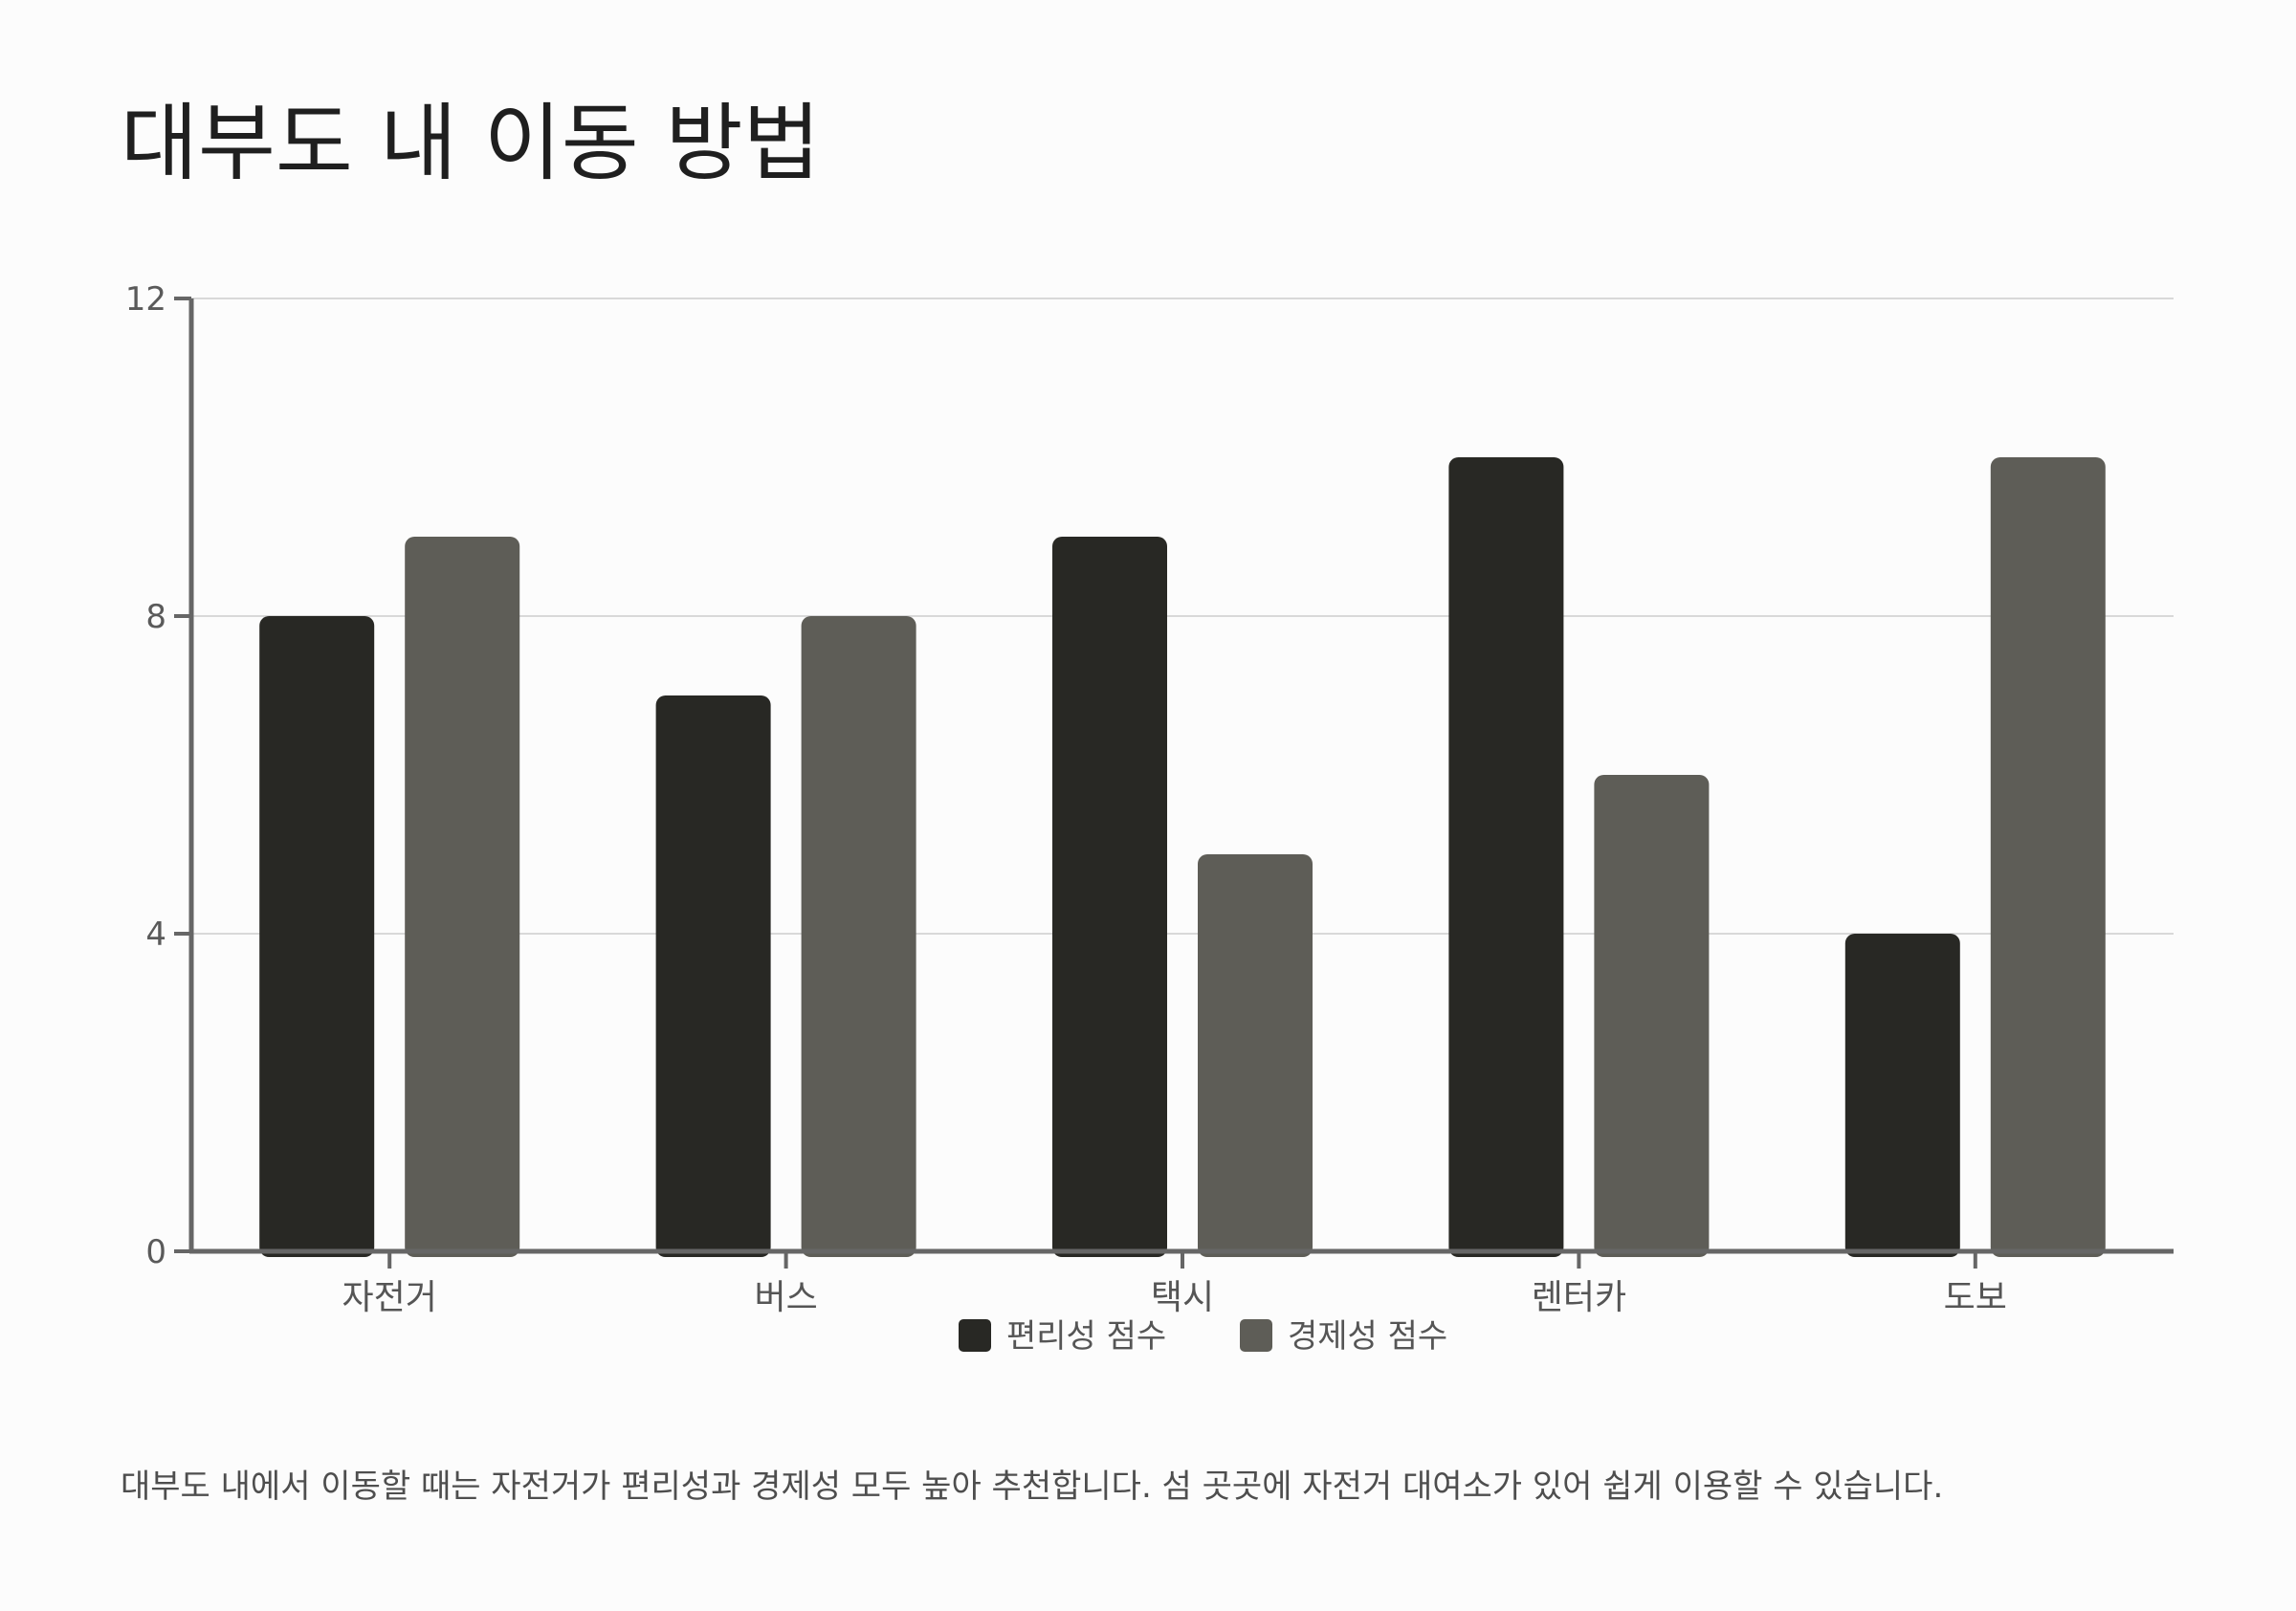 The image size is (2296, 1611). What do you see at coordinates (1182, 1297) in the screenshot?
I see `x-category-label: 택시` at bounding box center [1182, 1297].